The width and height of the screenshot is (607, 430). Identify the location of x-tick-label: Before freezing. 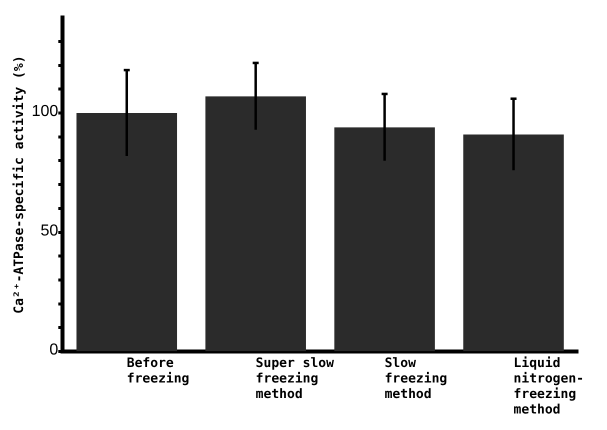
(158, 371).